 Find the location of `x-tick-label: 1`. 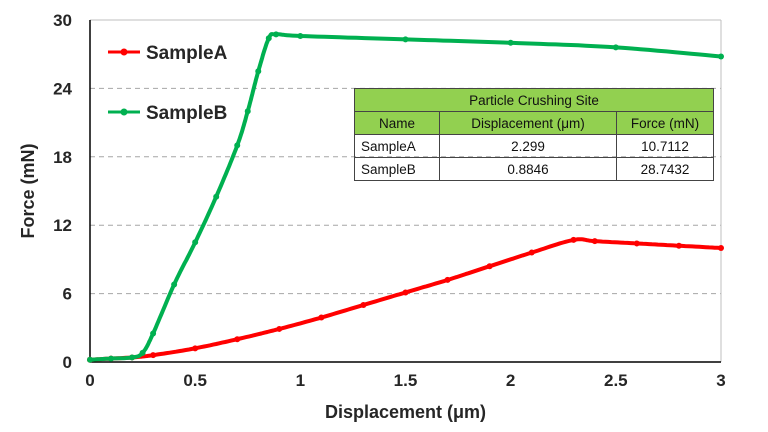

x-tick-label: 1 is located at coordinates (300, 380).